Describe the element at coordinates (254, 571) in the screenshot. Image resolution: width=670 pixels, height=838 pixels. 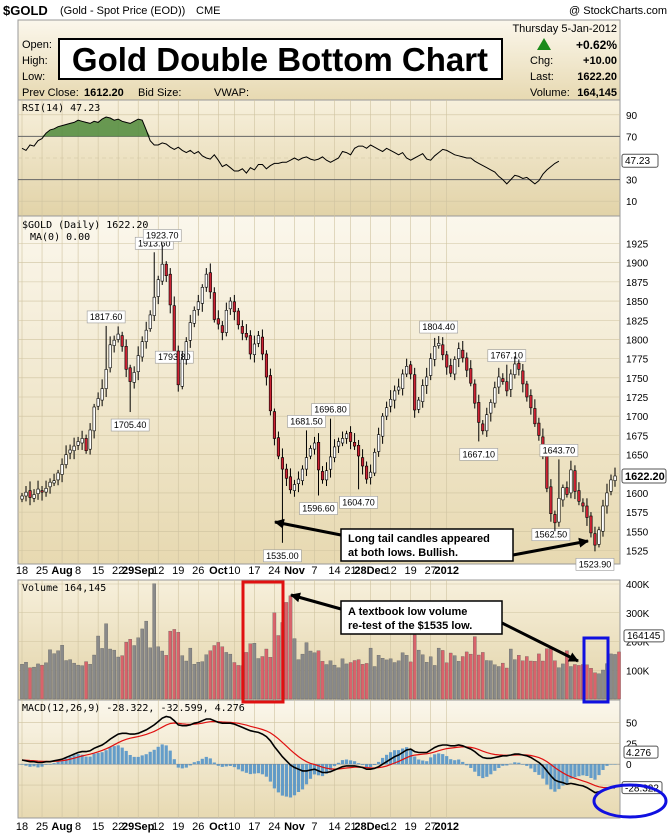
I see `x-tick-label: 17` at that location.